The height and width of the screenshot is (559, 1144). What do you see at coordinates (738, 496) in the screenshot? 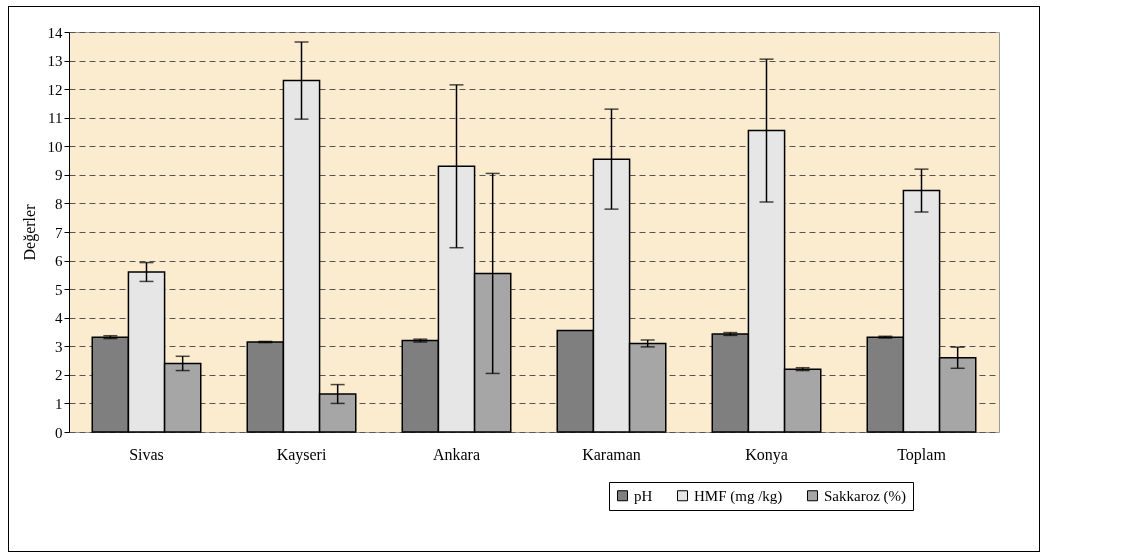
I see `legend-label: HMF (mg /kg)` at bounding box center [738, 496].